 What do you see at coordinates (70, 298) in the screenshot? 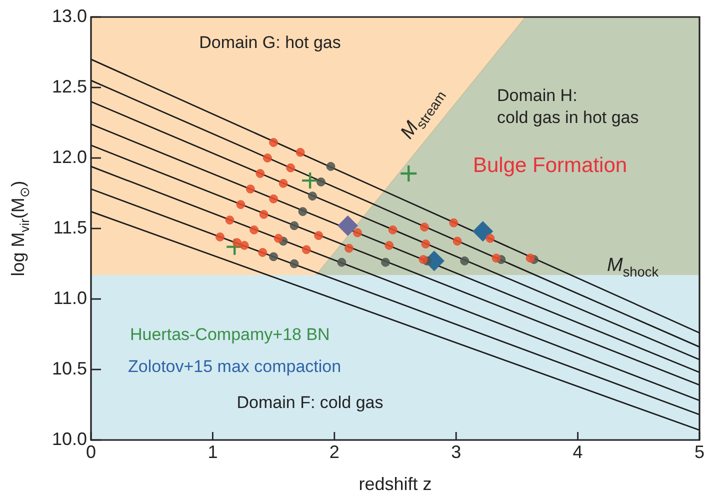
I see `y-tick-label: 11.0` at bounding box center [70, 298].